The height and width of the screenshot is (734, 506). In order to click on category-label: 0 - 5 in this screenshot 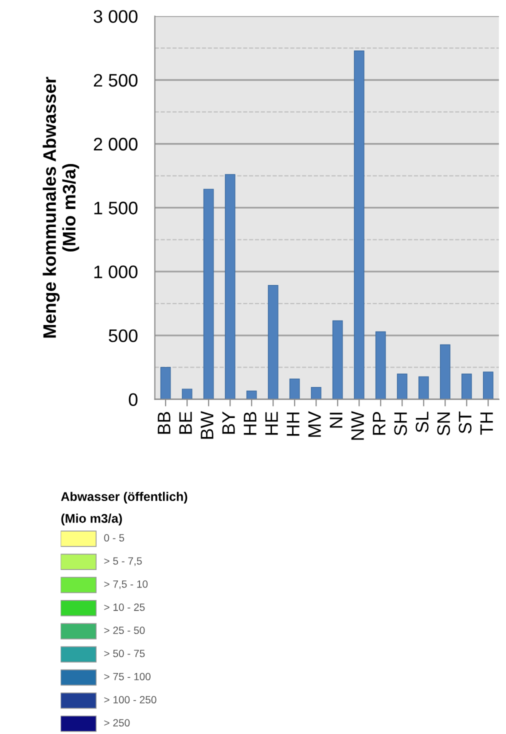, I will do `click(114, 538)`.